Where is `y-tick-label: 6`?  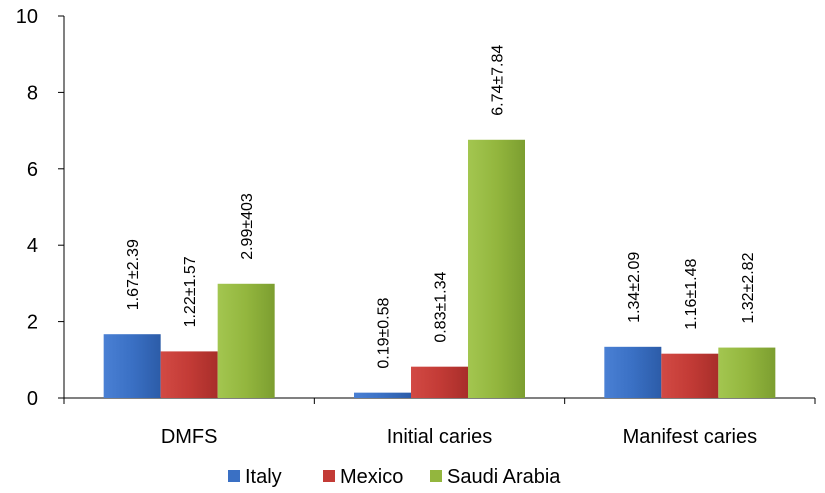 y-tick-label: 6 is located at coordinates (32, 170).